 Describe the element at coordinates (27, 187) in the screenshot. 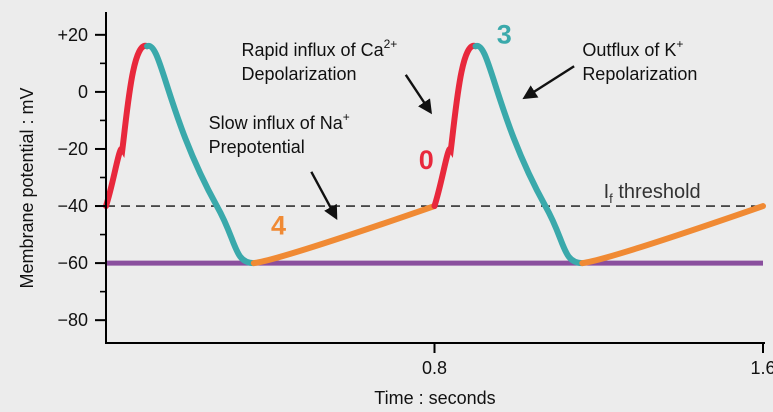

I see `y-axis-label: Membrane potential : mV` at that location.